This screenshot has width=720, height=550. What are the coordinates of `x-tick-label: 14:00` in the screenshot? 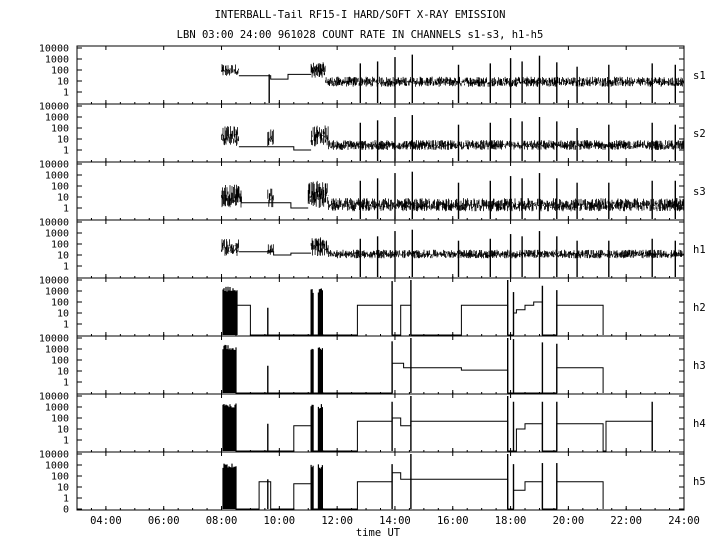 It's located at (395, 521).